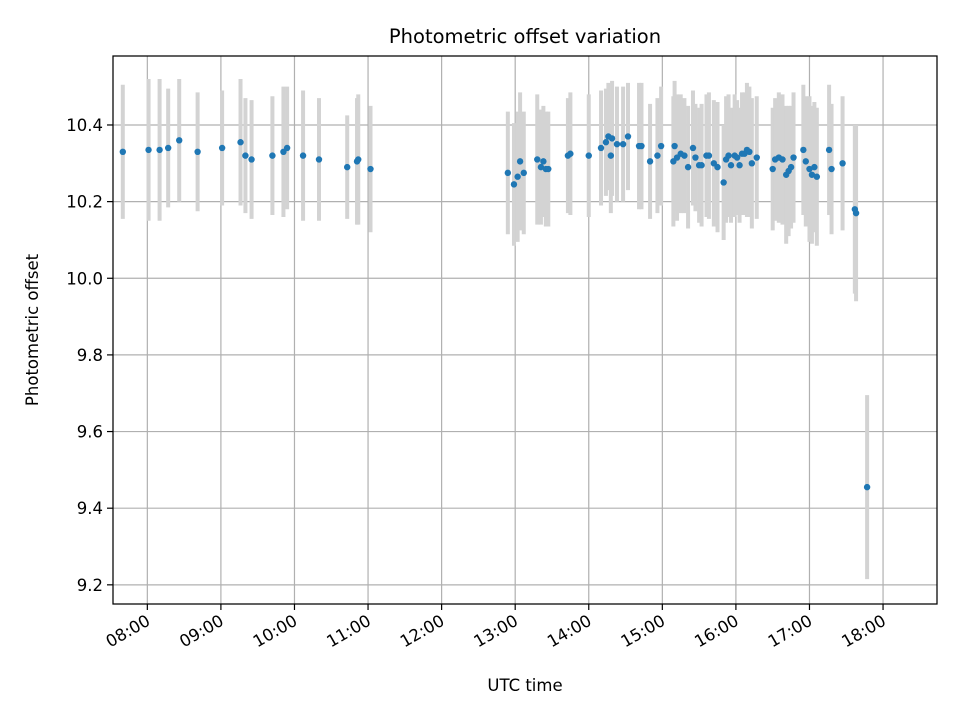 This screenshot has width=960, height=720. I want to click on y-tick-label: 9.4, so click(90, 508).